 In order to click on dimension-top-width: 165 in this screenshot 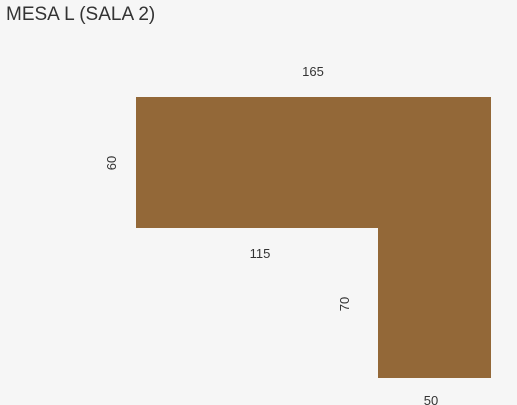, I will do `click(313, 71)`.